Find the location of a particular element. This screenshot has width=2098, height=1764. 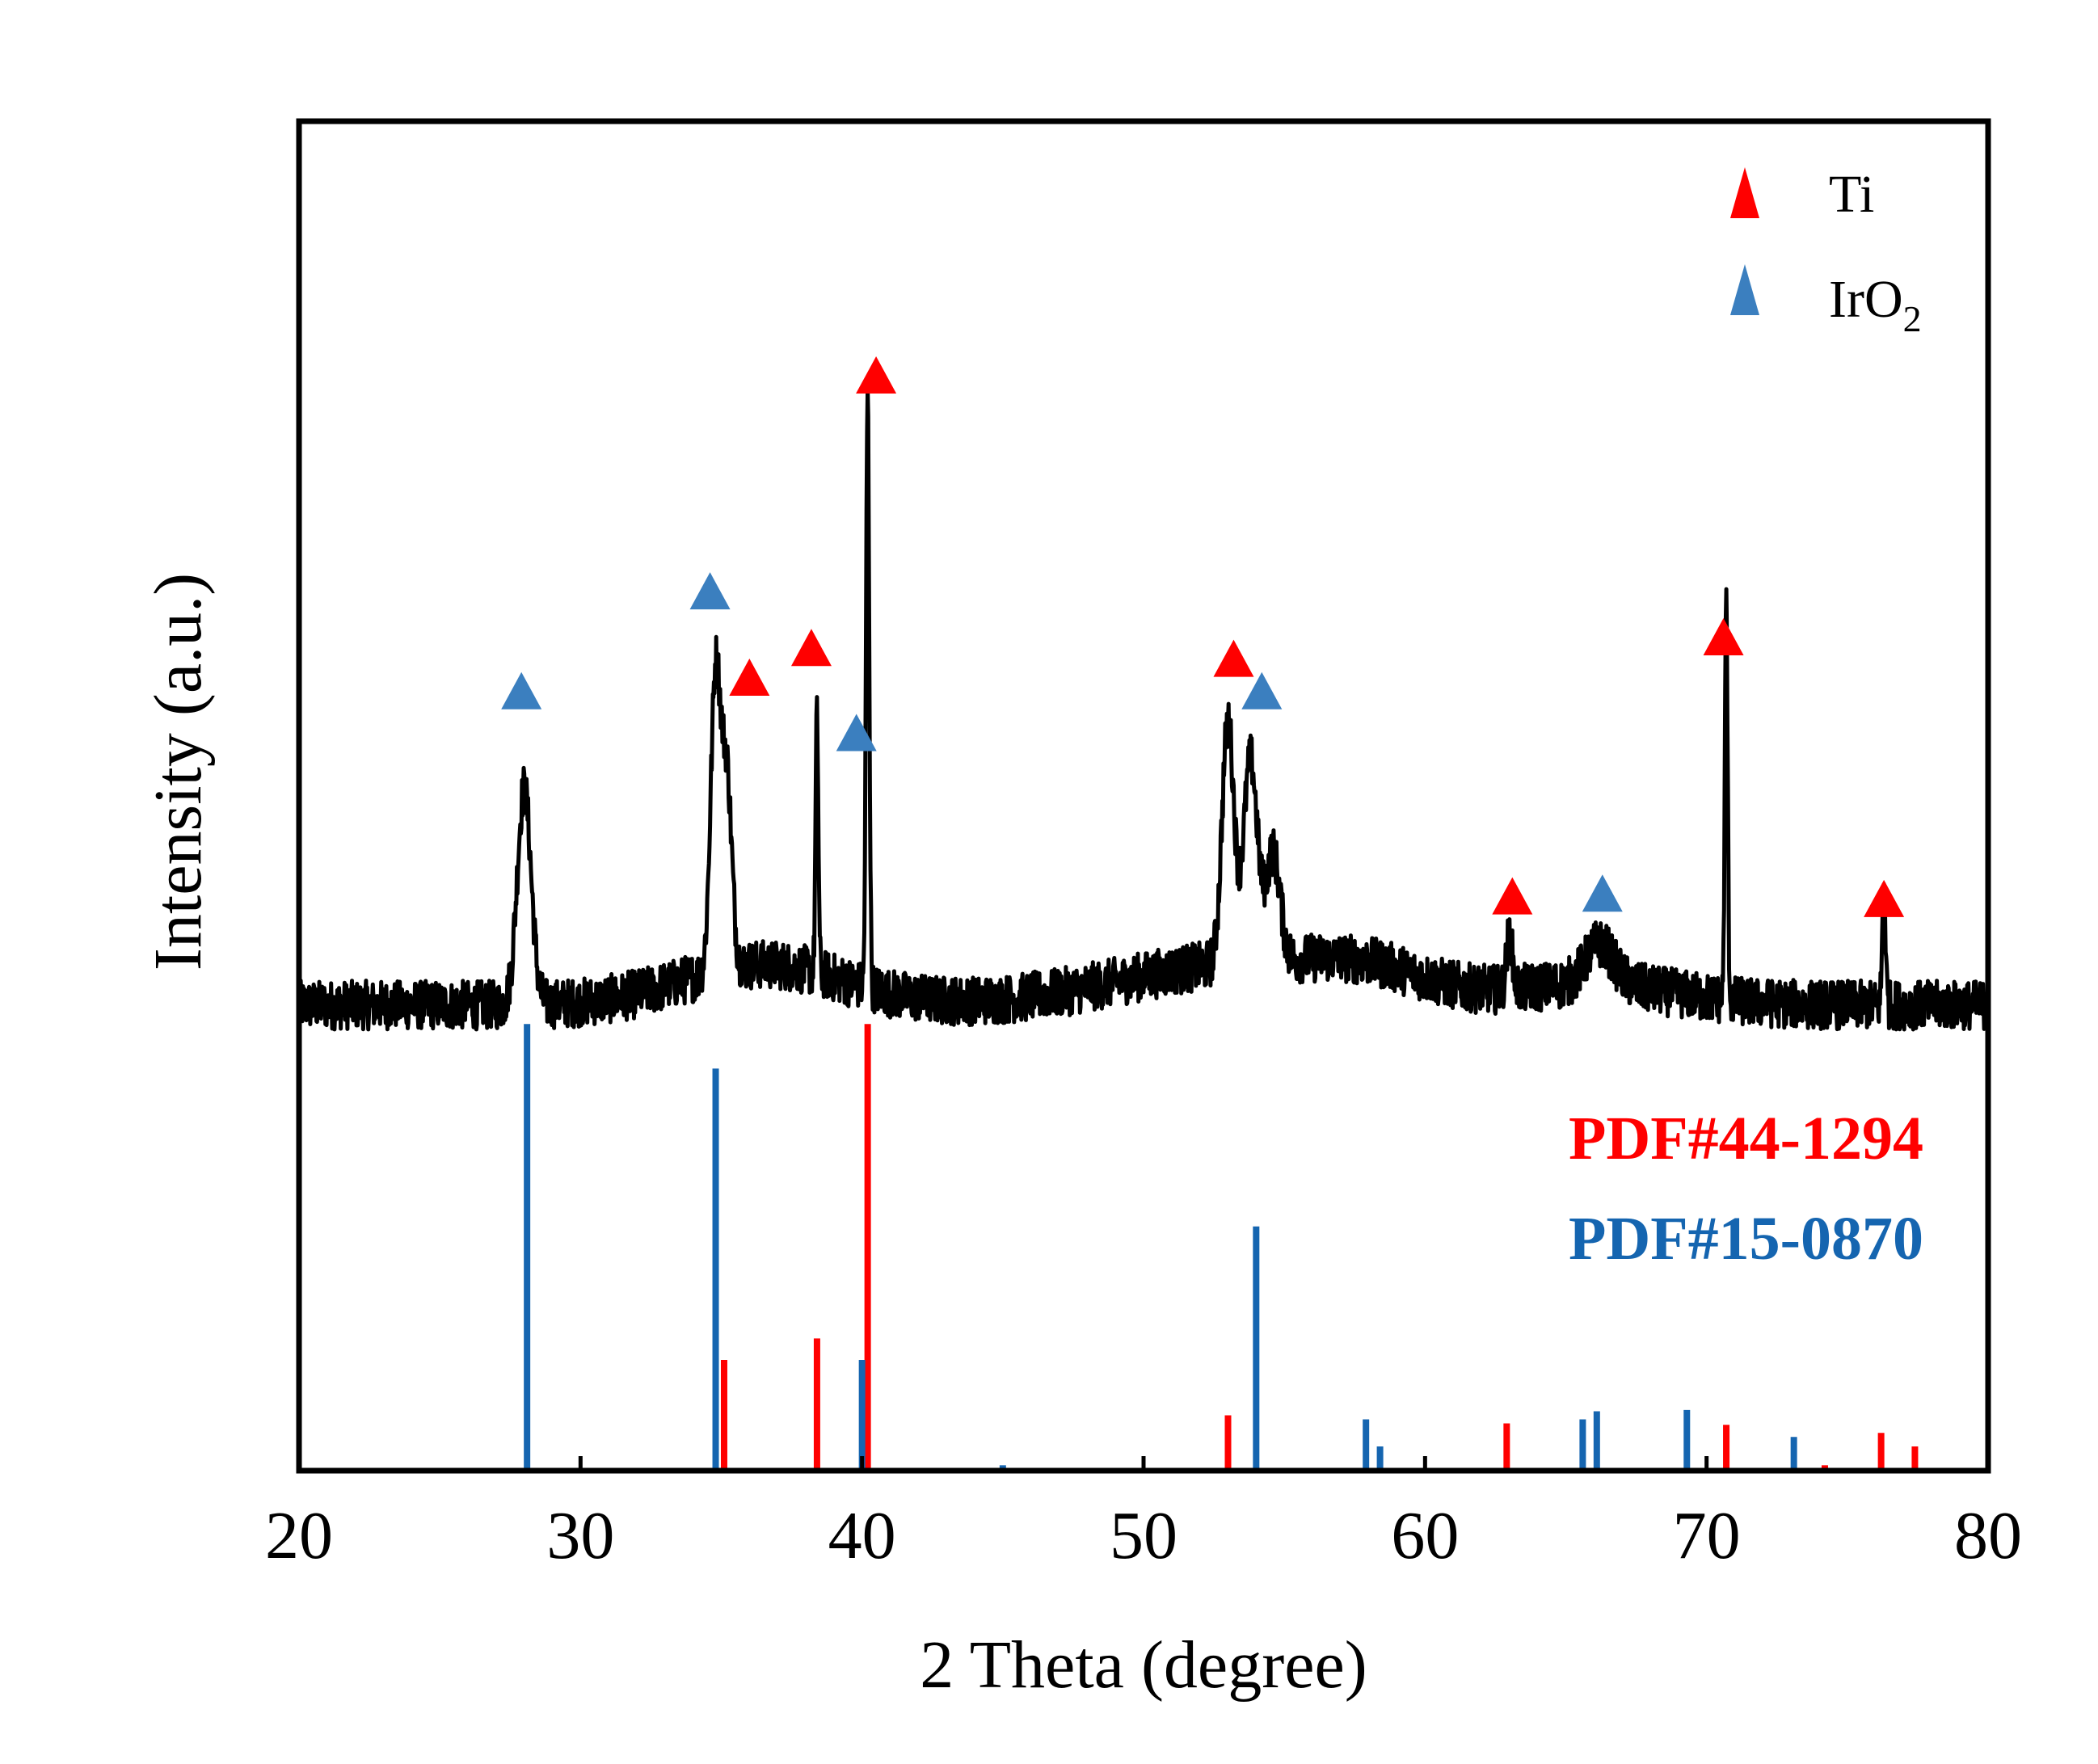

legend-item-ti: Ti is located at coordinates (1802, 194).